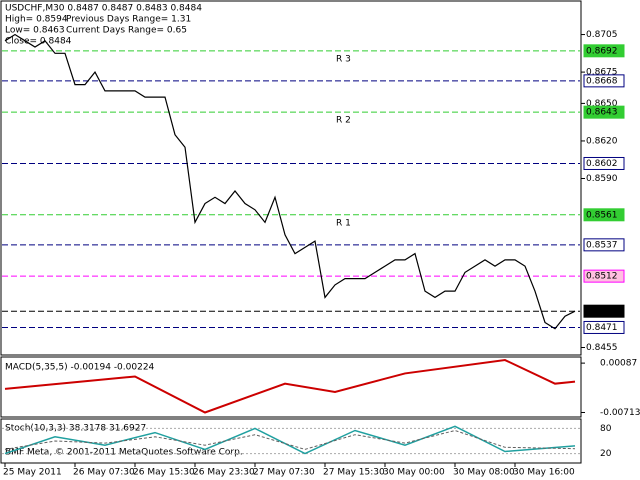  I want to click on level-value: 0.8537, so click(602, 245).